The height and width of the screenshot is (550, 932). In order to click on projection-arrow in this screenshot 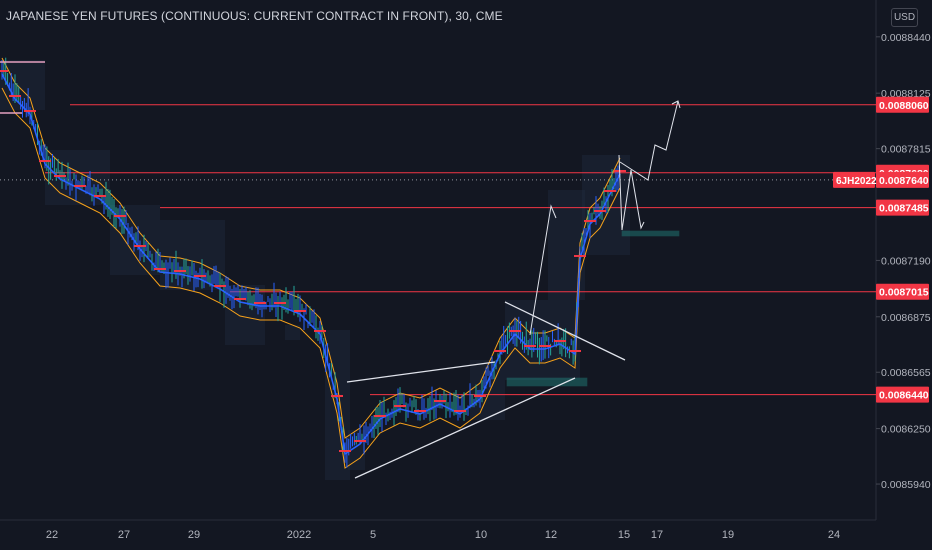, I will do `click(543, 270)`.